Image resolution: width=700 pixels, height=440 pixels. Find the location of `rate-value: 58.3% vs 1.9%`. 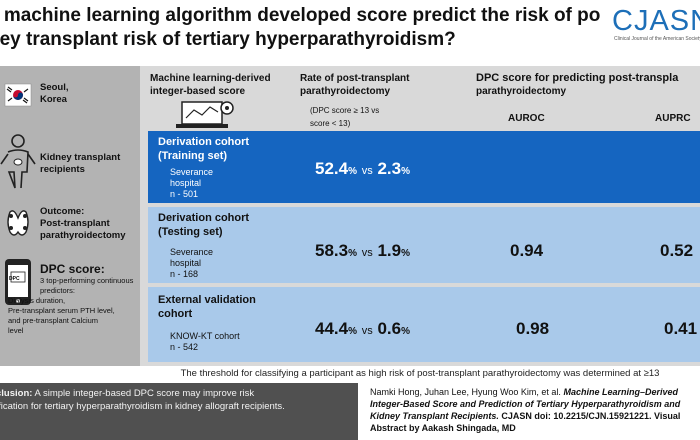

rate-value: 58.3% vs 1.9% is located at coordinates (363, 250).